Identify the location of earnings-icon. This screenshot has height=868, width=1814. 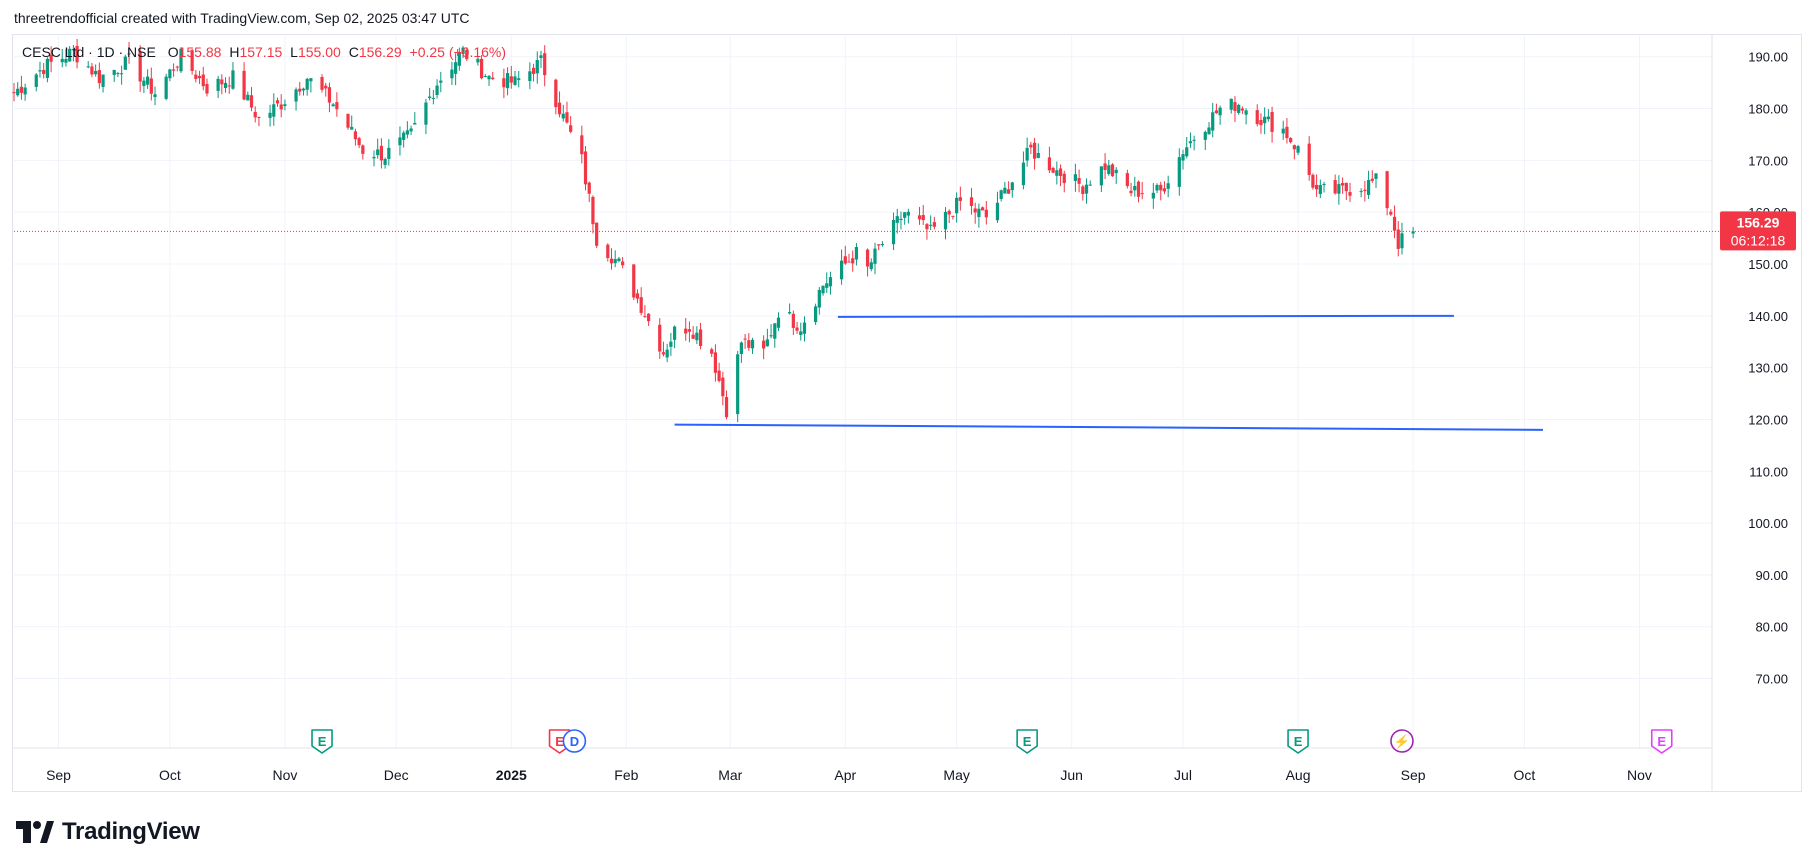
(322, 741).